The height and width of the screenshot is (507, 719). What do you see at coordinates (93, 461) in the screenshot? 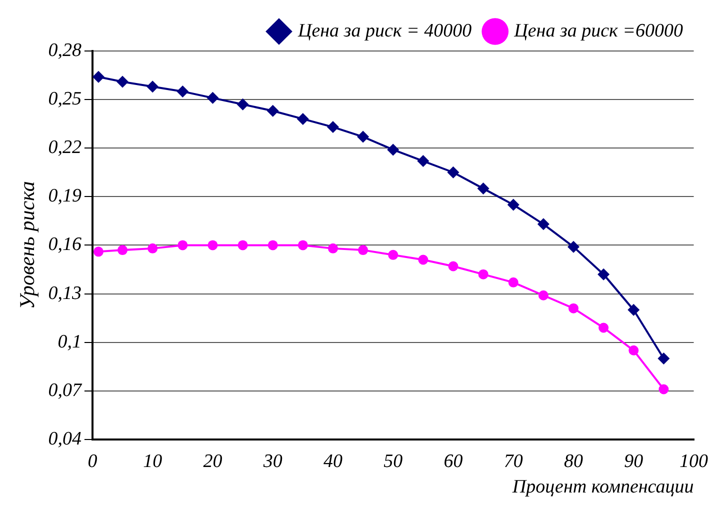
I see `x-tick-label: 0` at bounding box center [93, 461].